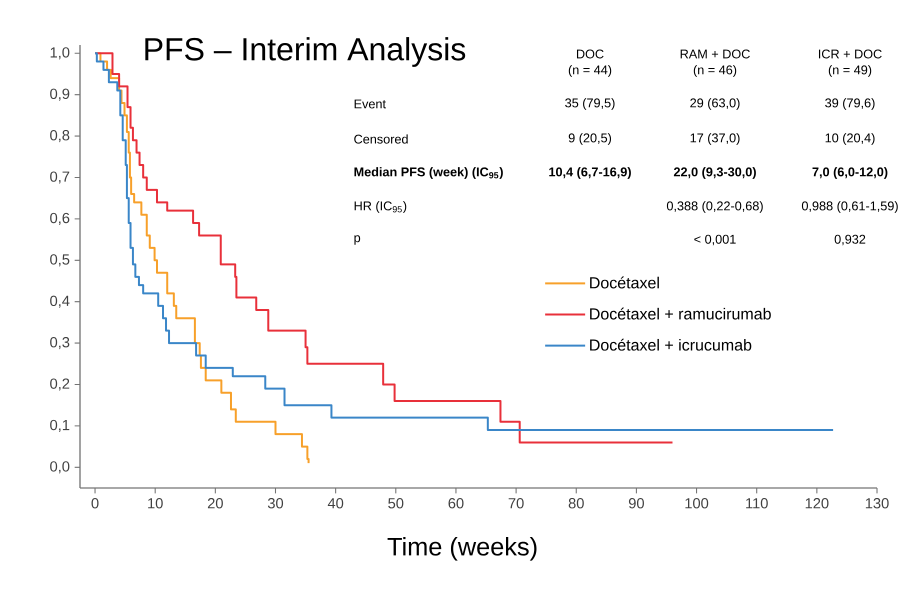 This screenshot has width=924, height=596. Describe the element at coordinates (715, 240) in the screenshot. I see `annotation: < 0,001` at that location.